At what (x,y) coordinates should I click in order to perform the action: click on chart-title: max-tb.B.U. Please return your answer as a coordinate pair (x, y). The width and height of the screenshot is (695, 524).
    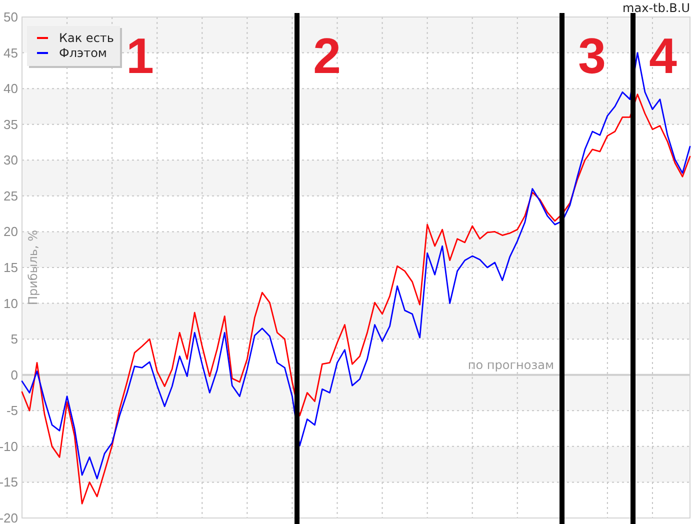
    Looking at the image, I should click on (656, 8).